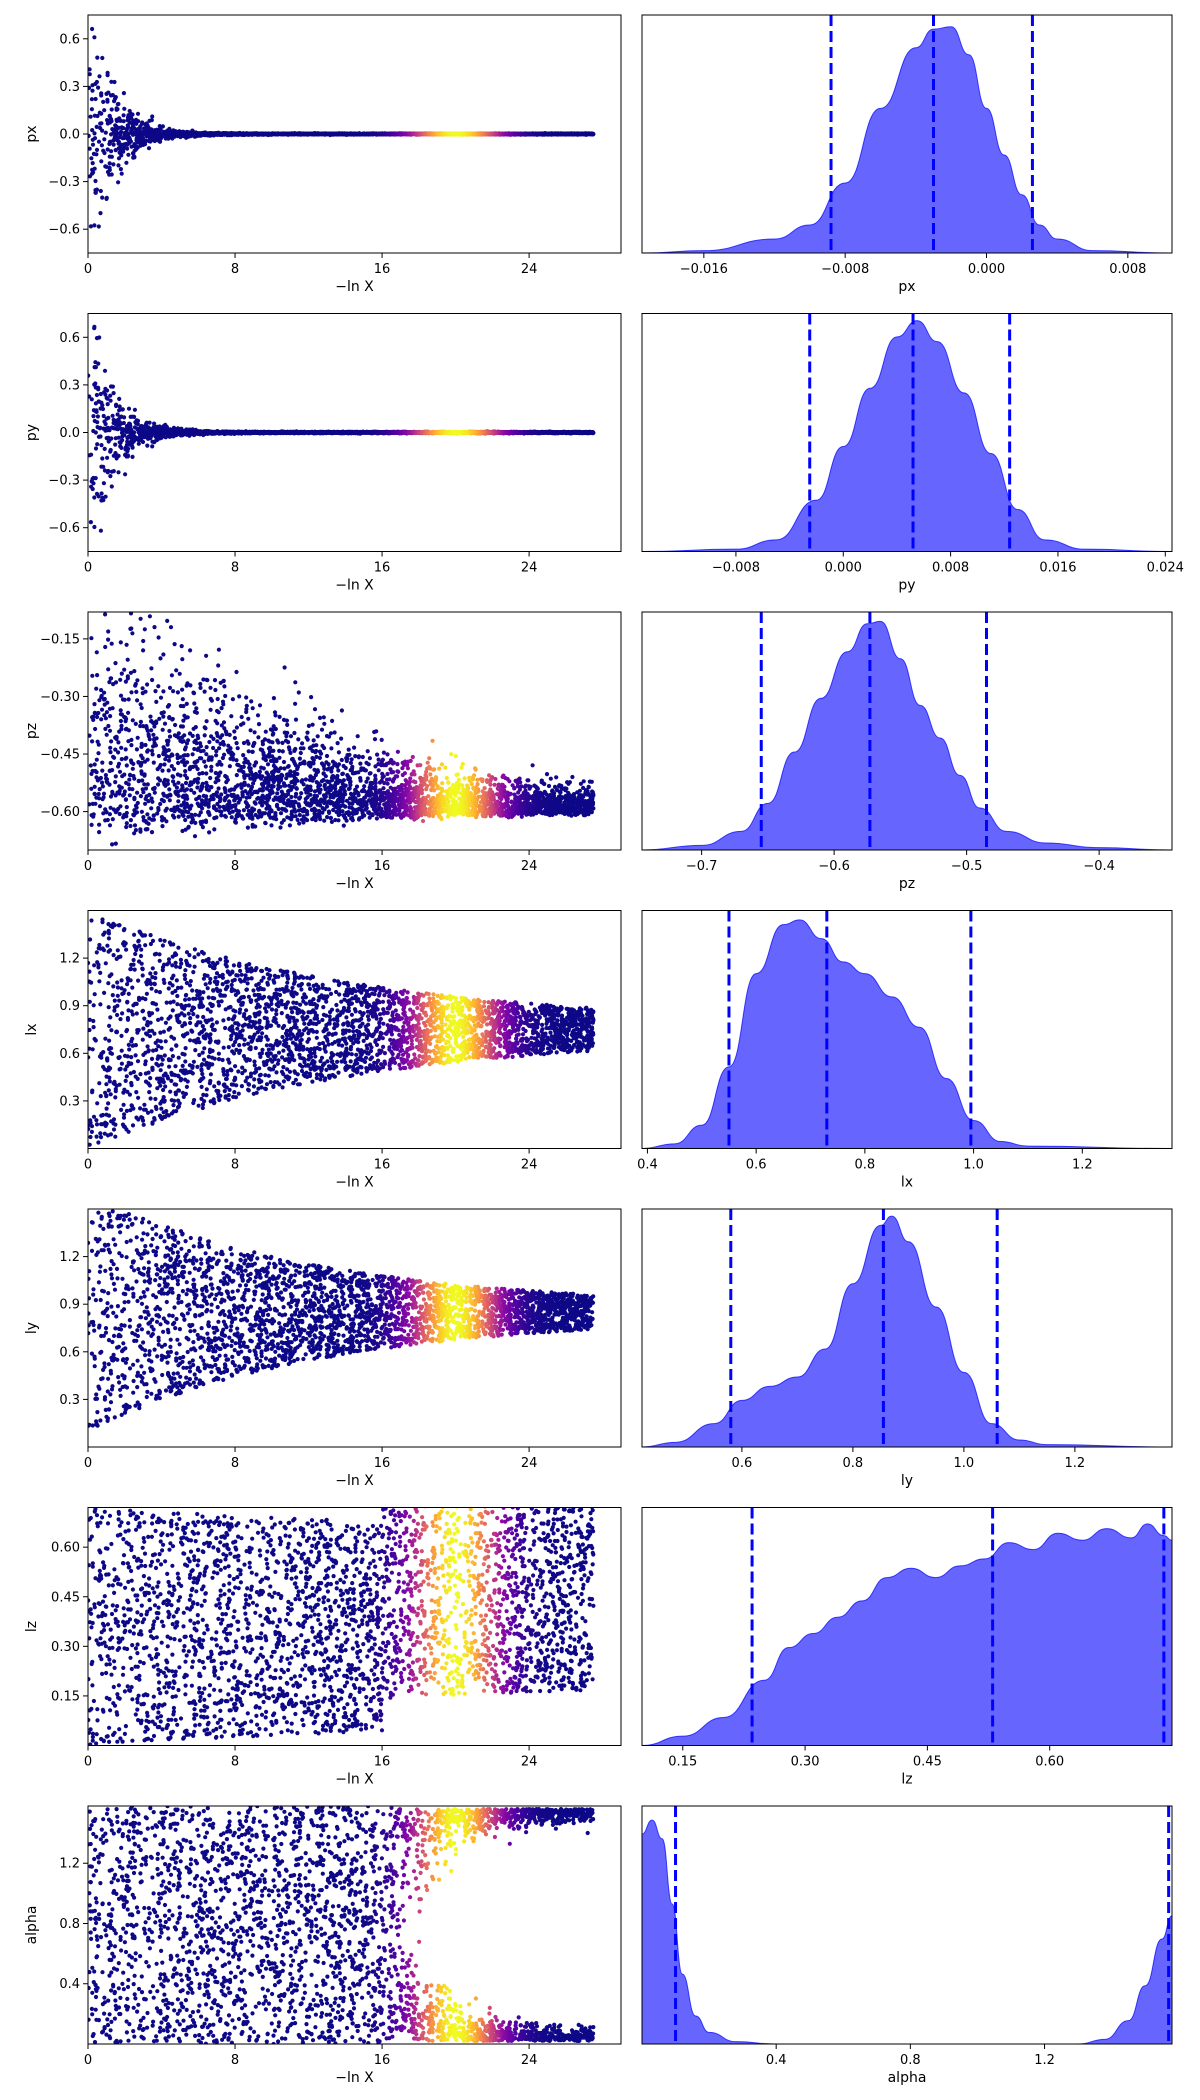 This screenshot has width=1200, height=2100. I want to click on trace-py-points, so click(342, 428).